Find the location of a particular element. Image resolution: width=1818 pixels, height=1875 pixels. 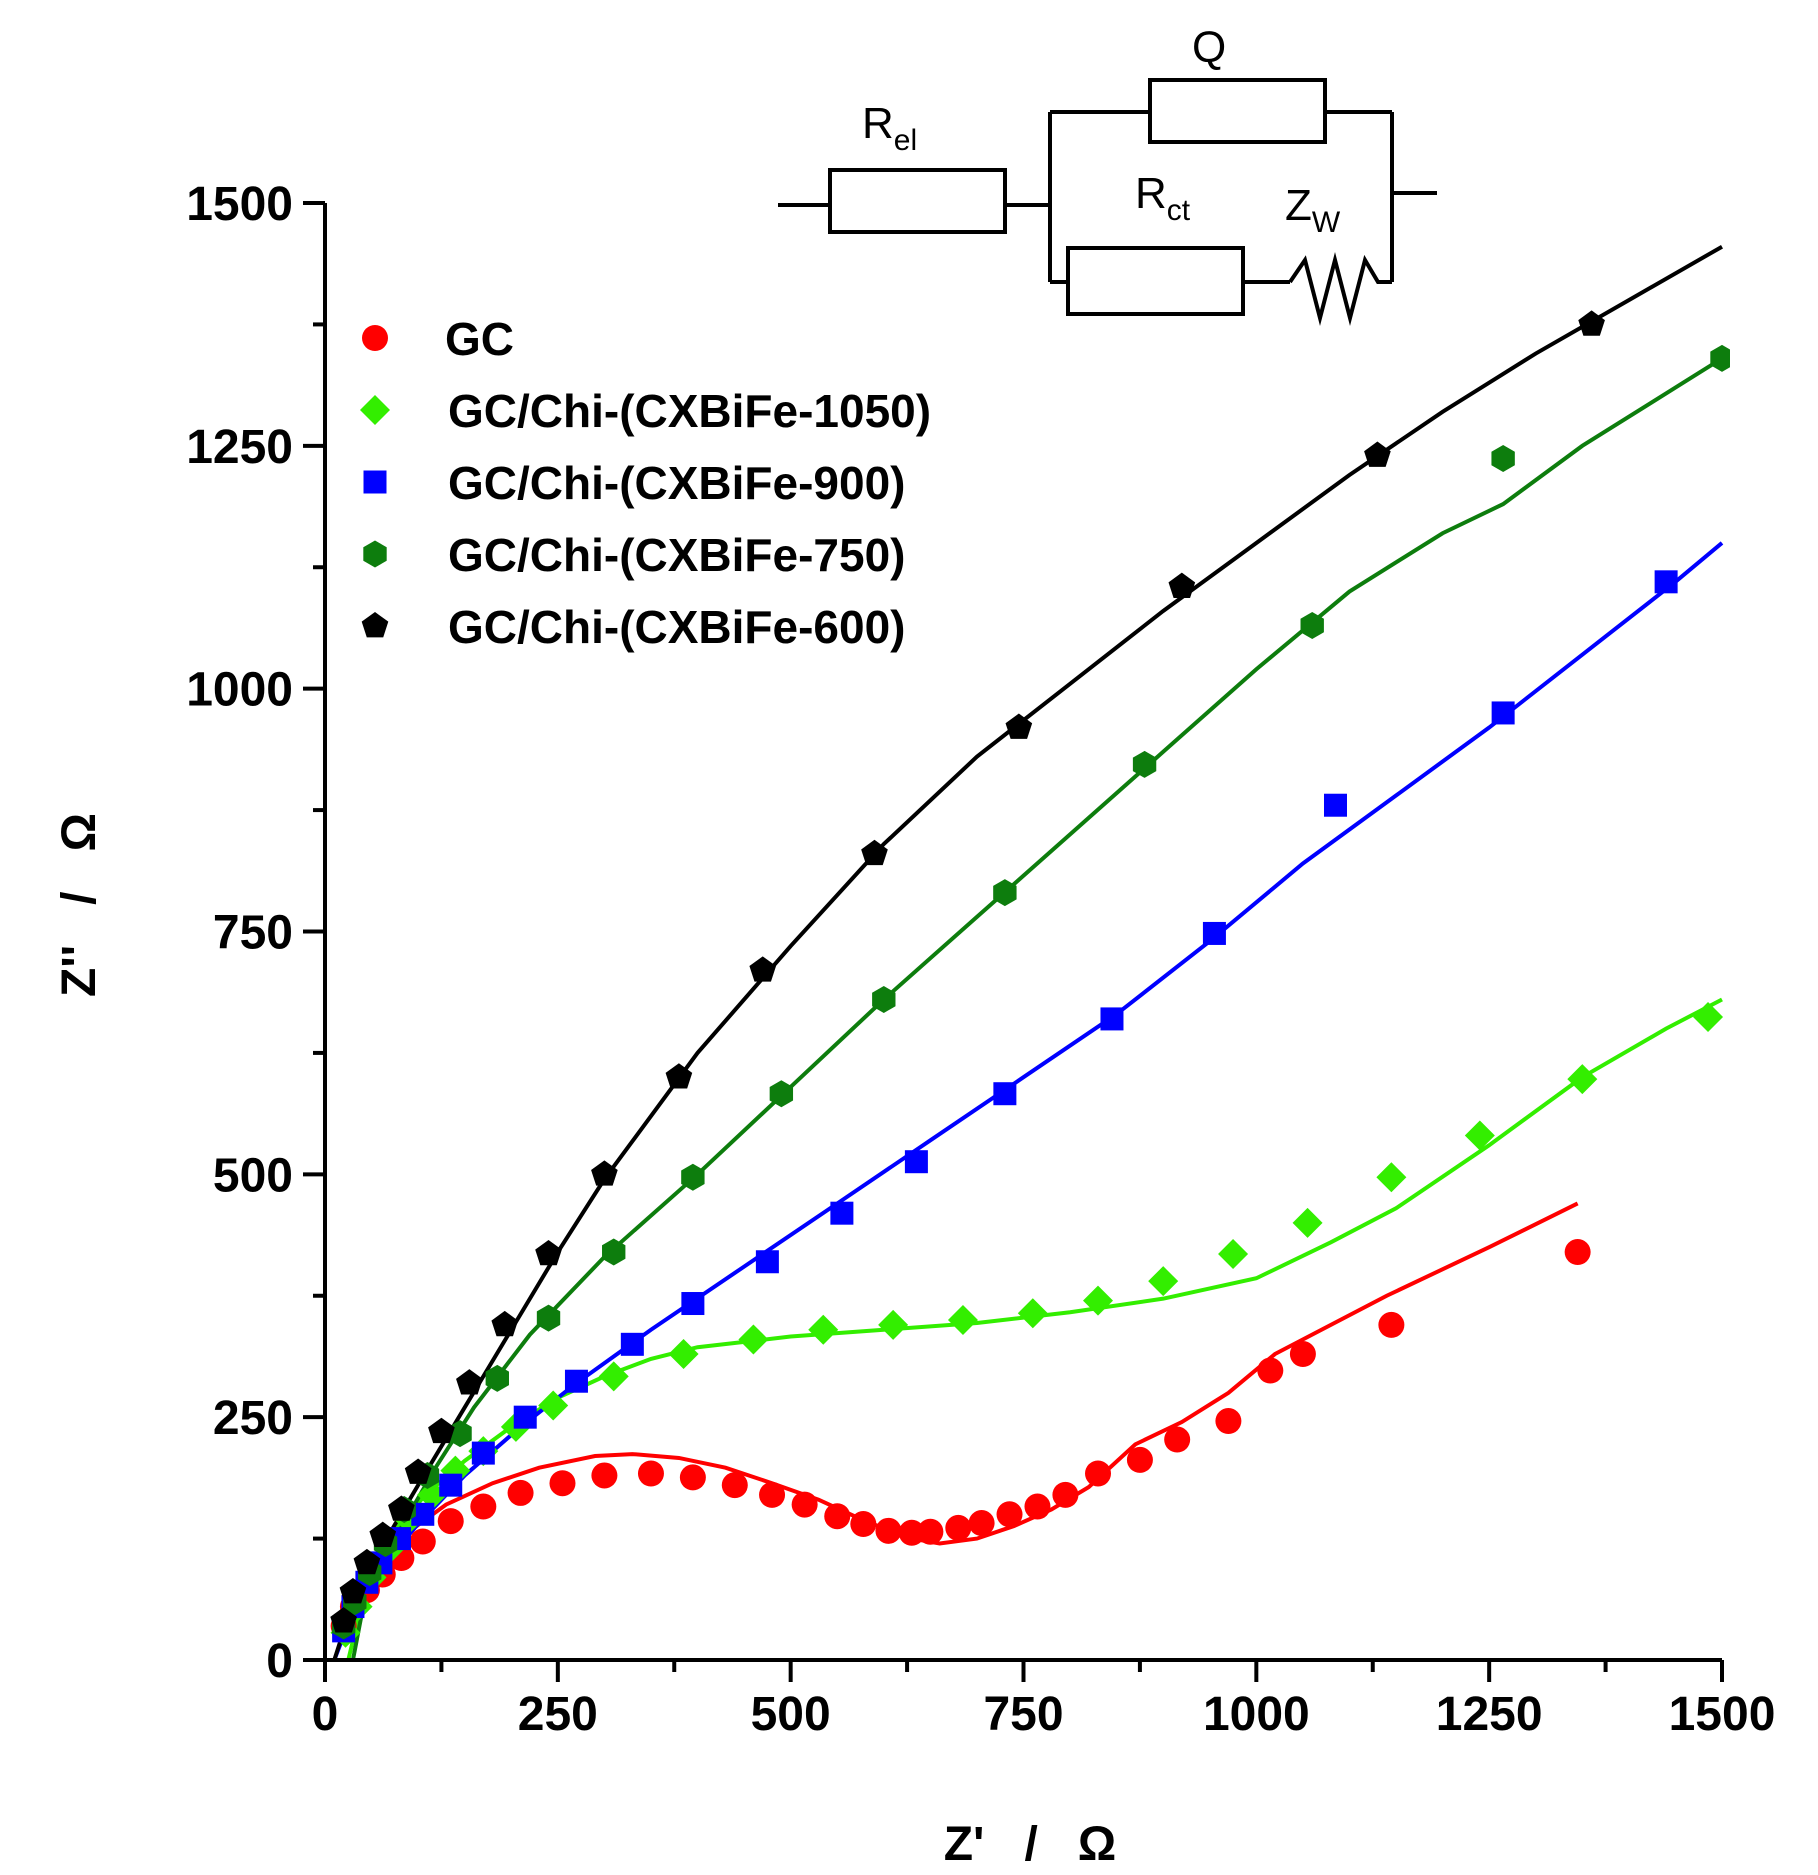

x-tick-label: 1000 is located at coordinates (1256, 1714).